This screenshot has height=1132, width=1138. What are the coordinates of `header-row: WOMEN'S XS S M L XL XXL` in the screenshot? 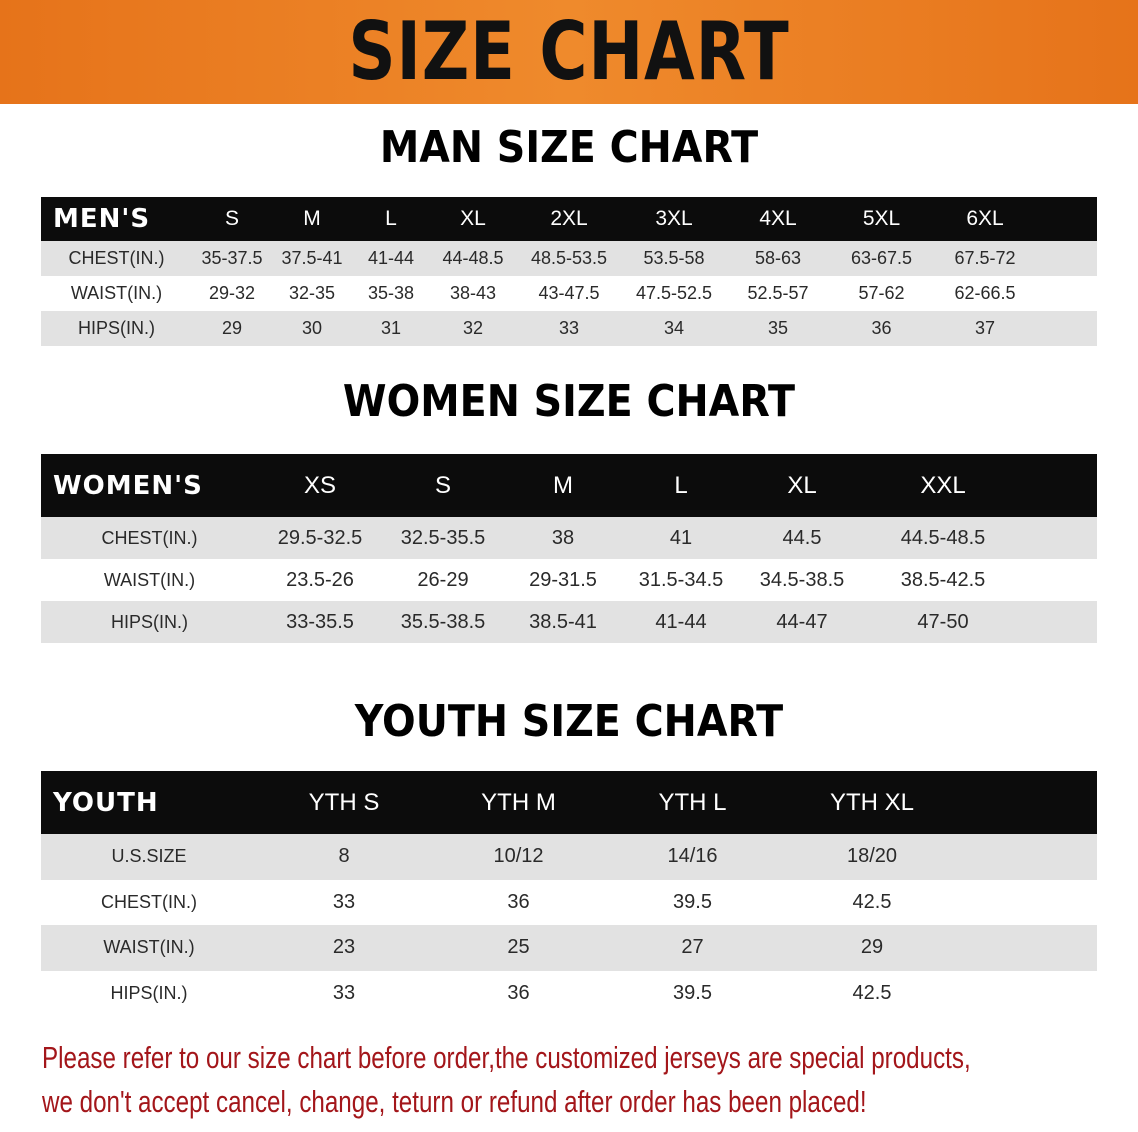 It's located at (569, 485).